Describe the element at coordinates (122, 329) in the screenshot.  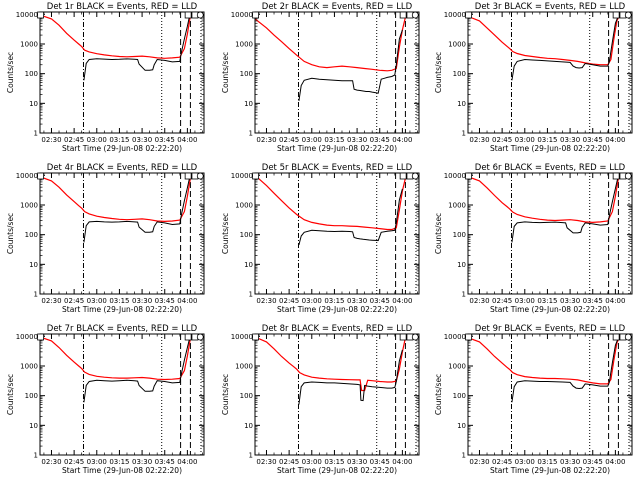
I see `panel-title: Det 7r BLACK = Events, RED = LLD` at that location.